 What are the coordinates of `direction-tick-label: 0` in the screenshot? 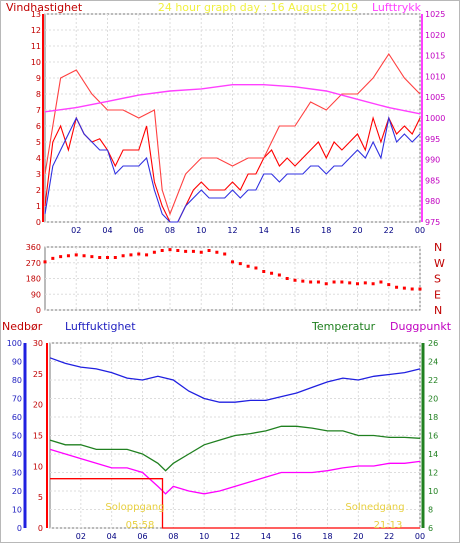 It's located at (38, 310).